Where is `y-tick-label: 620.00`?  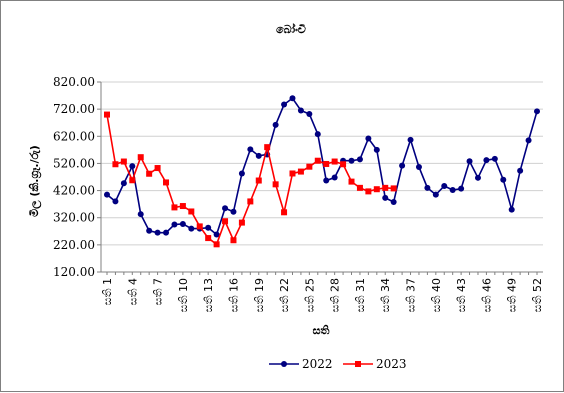
y-tick-label: 620.00 is located at coordinates (74, 136).